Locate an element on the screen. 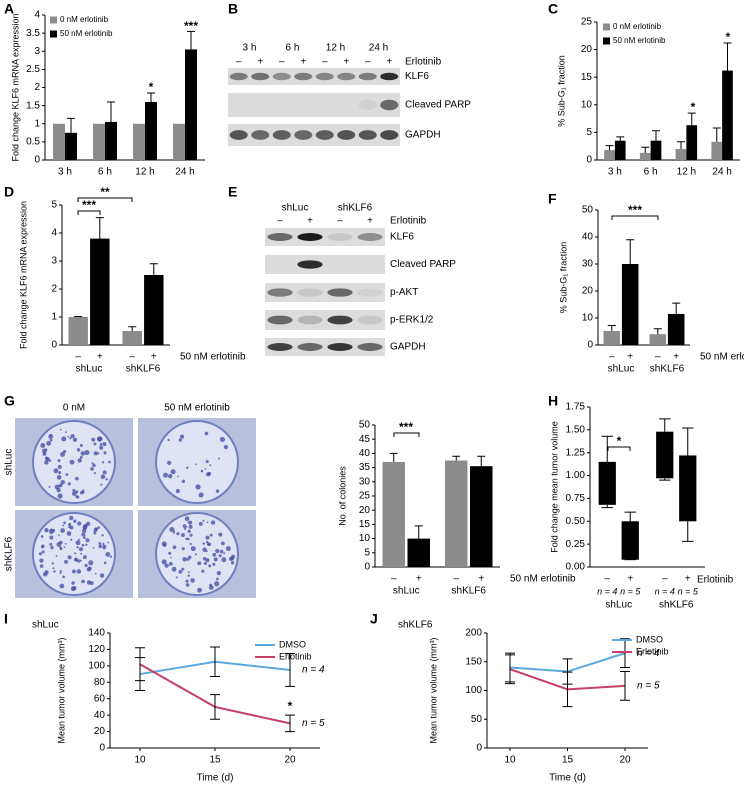 This screenshot has width=744, height=806. y-tick-label: 100 is located at coordinates (96, 665).